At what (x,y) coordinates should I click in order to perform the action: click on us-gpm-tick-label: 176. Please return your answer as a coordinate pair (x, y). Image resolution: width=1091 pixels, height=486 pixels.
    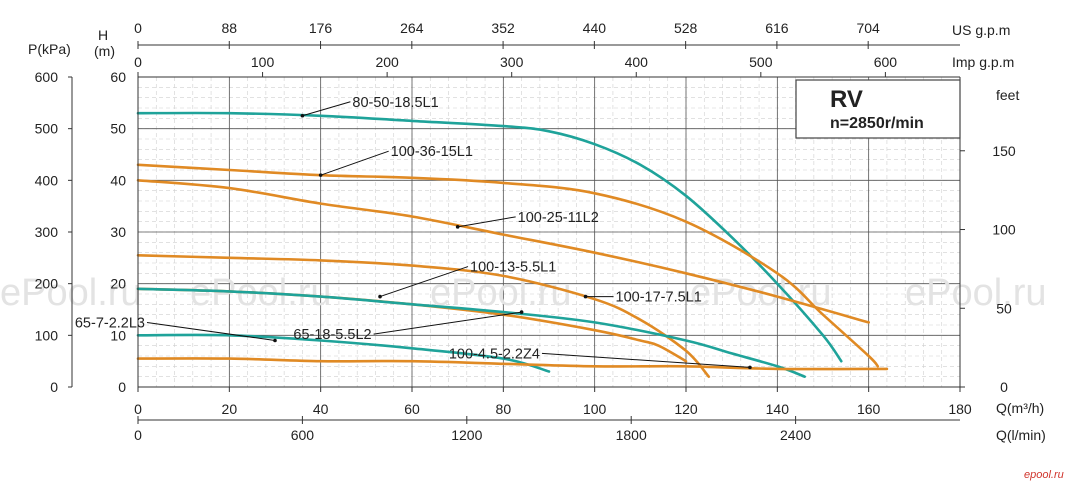
    Looking at the image, I should click on (321, 28).